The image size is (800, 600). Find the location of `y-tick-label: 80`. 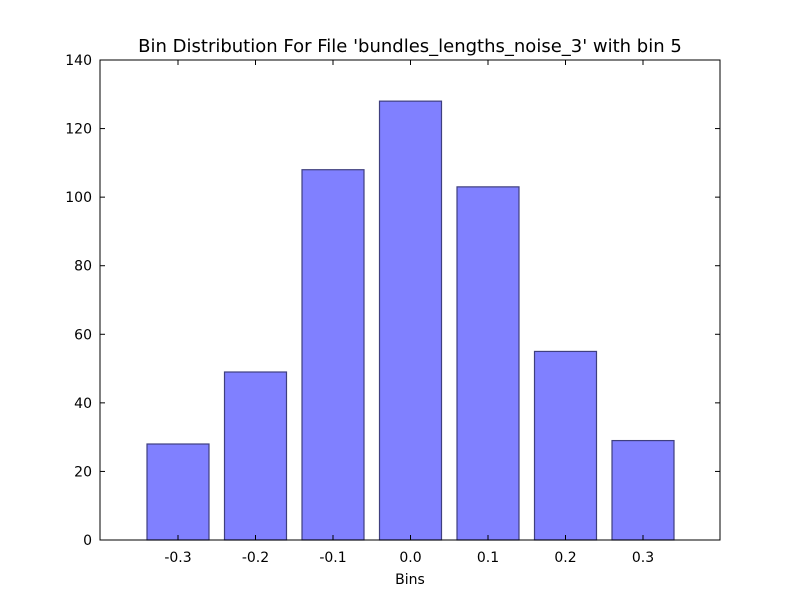

y-tick-label: 80 is located at coordinates (83, 267).